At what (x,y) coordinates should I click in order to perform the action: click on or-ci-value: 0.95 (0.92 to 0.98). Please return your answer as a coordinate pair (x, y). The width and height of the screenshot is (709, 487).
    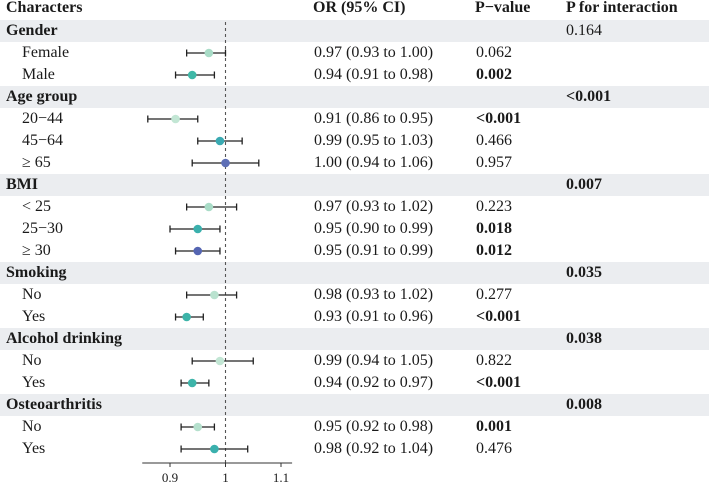
    Looking at the image, I should click on (374, 426).